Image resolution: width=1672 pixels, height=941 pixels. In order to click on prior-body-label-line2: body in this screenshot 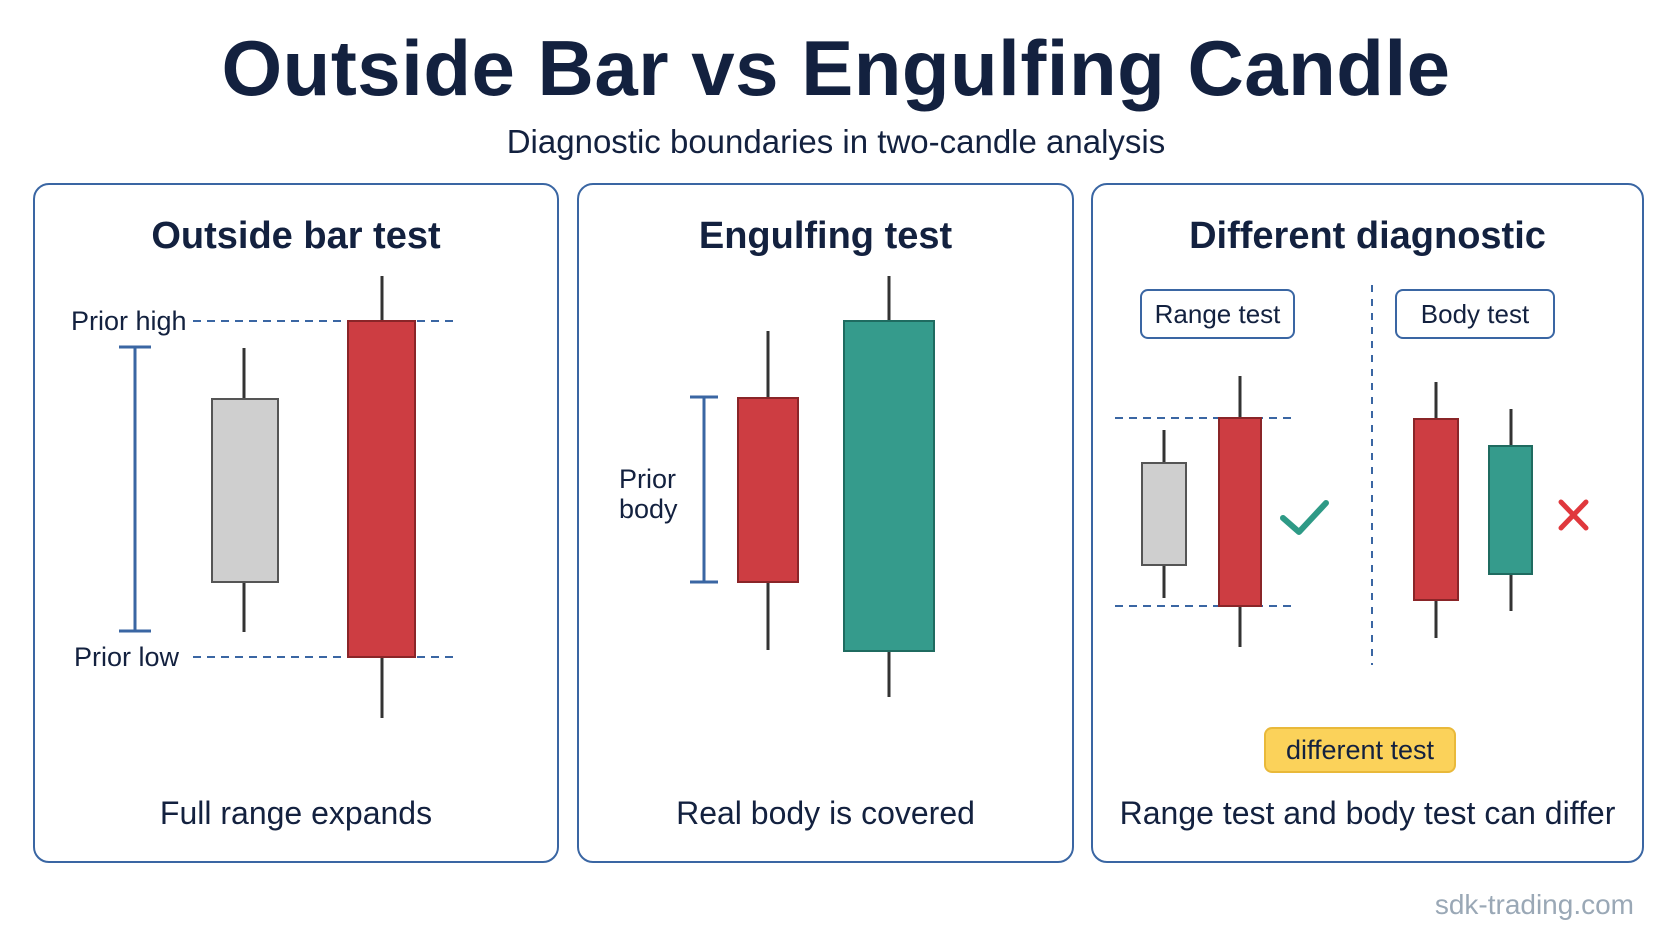, I will do `click(648, 509)`.